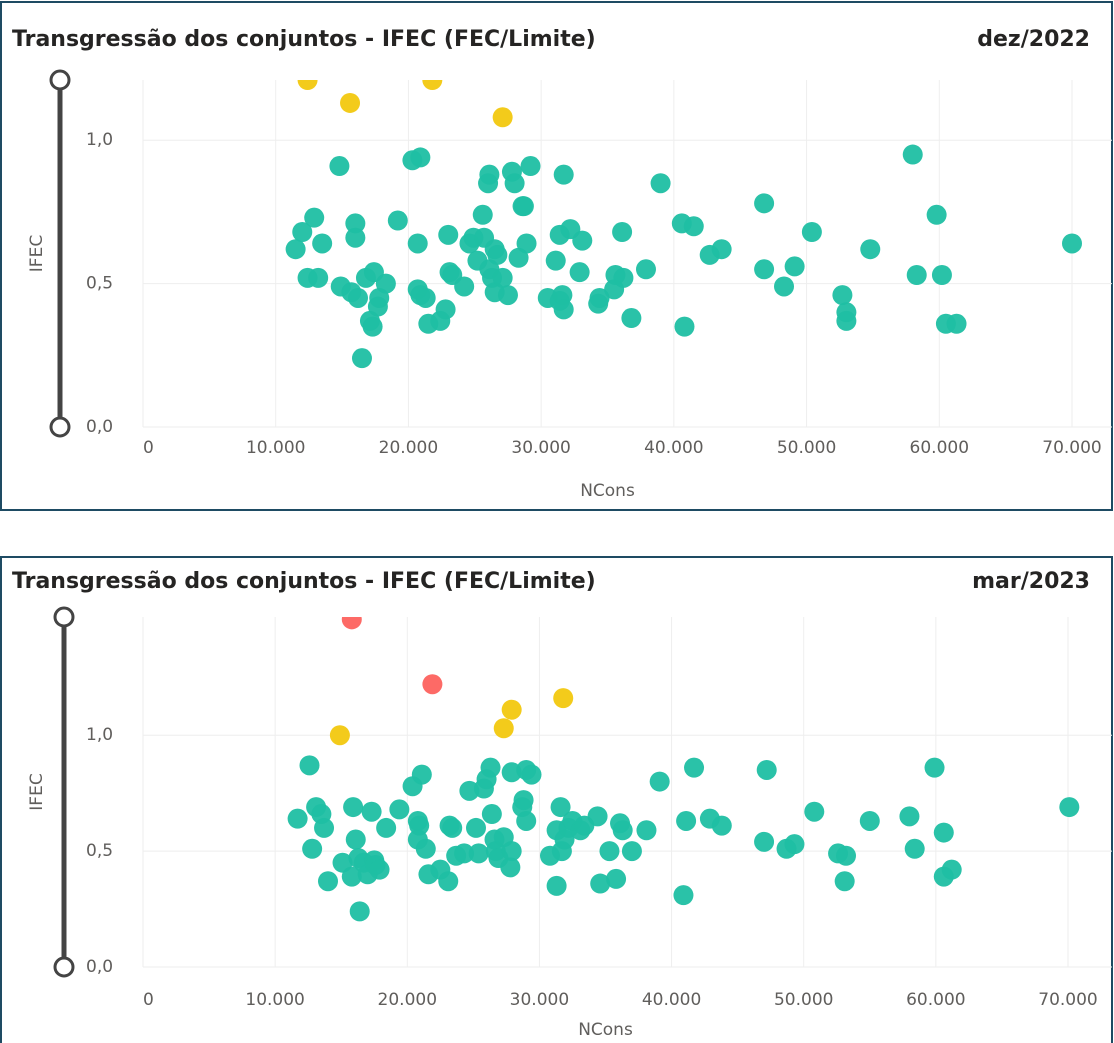  I want to click on x-tick-label: 50.000, so click(806, 448).